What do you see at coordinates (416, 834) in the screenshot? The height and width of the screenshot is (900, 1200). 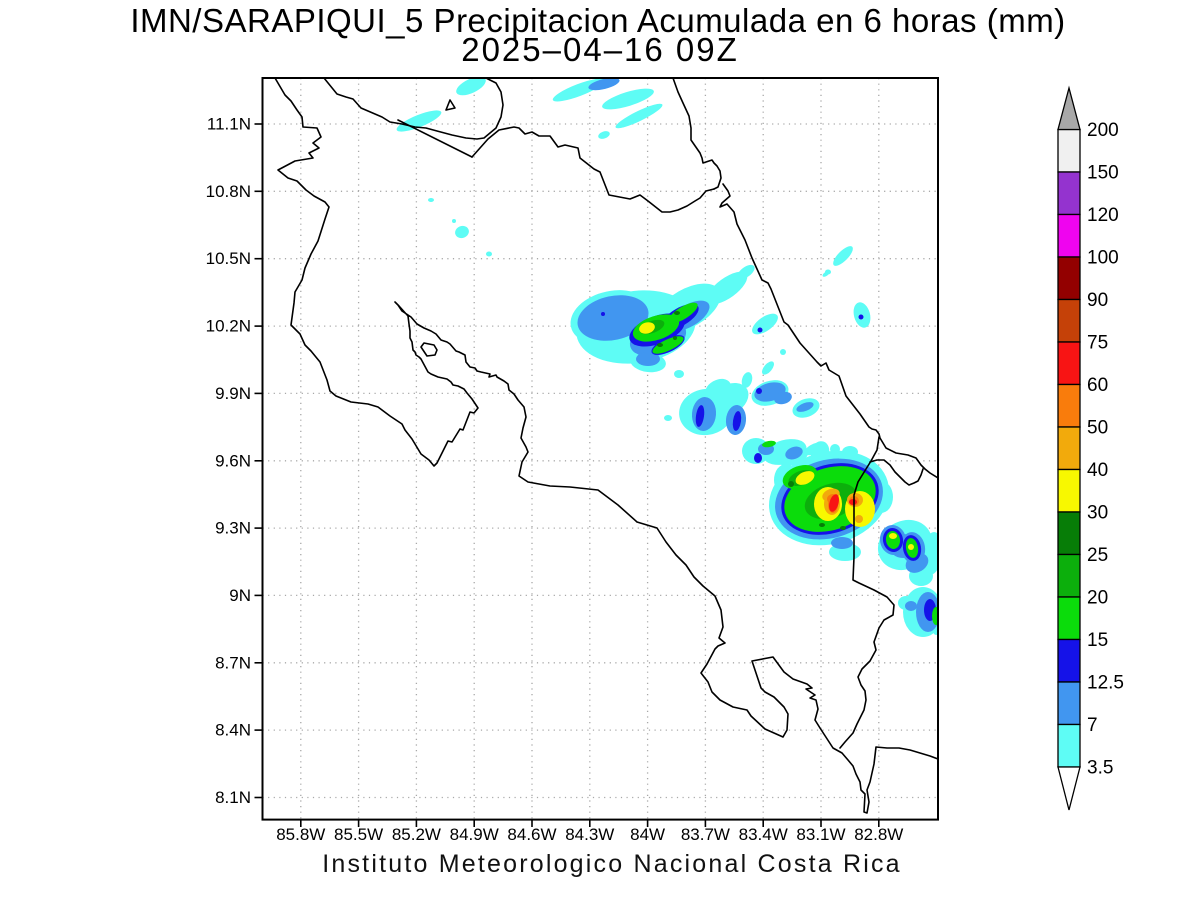 I see `svg-text: 85.2W` at bounding box center [416, 834].